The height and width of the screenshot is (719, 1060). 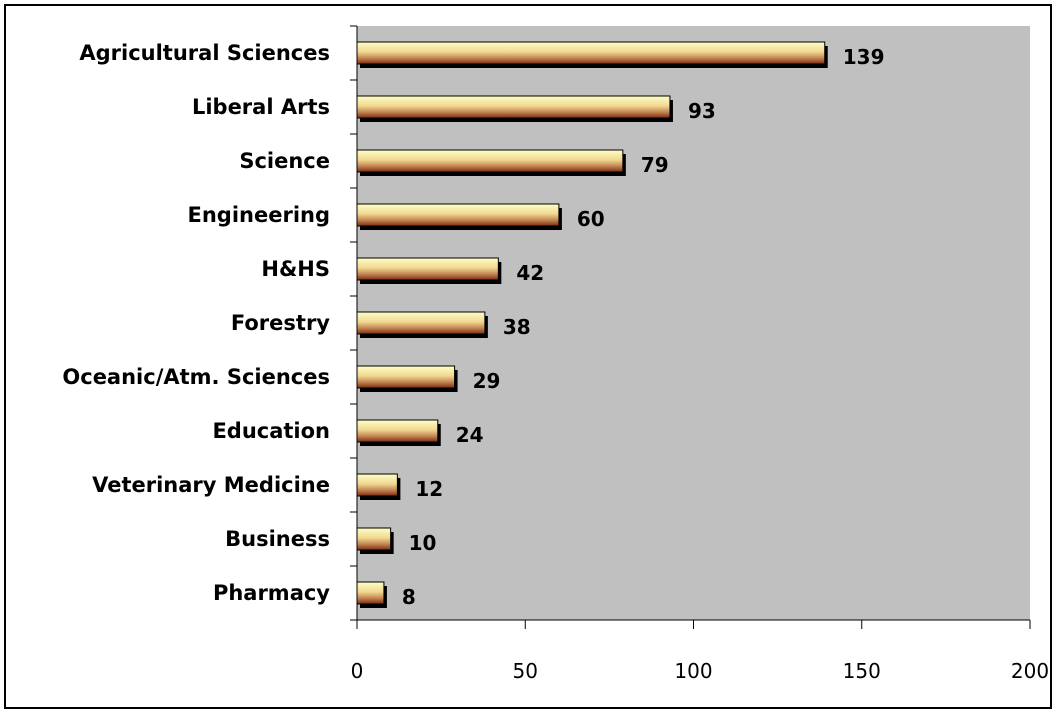 I want to click on x-tick-label: 150, so click(x=862, y=671).